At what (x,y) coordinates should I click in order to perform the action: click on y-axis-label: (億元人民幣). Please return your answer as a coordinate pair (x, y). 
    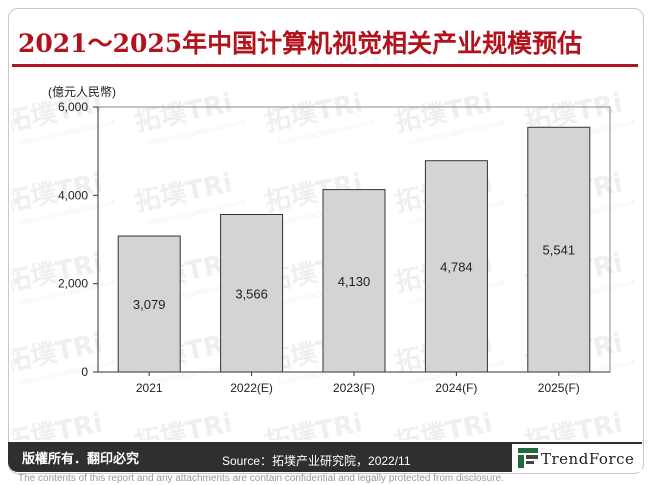
    Looking at the image, I should click on (82, 92).